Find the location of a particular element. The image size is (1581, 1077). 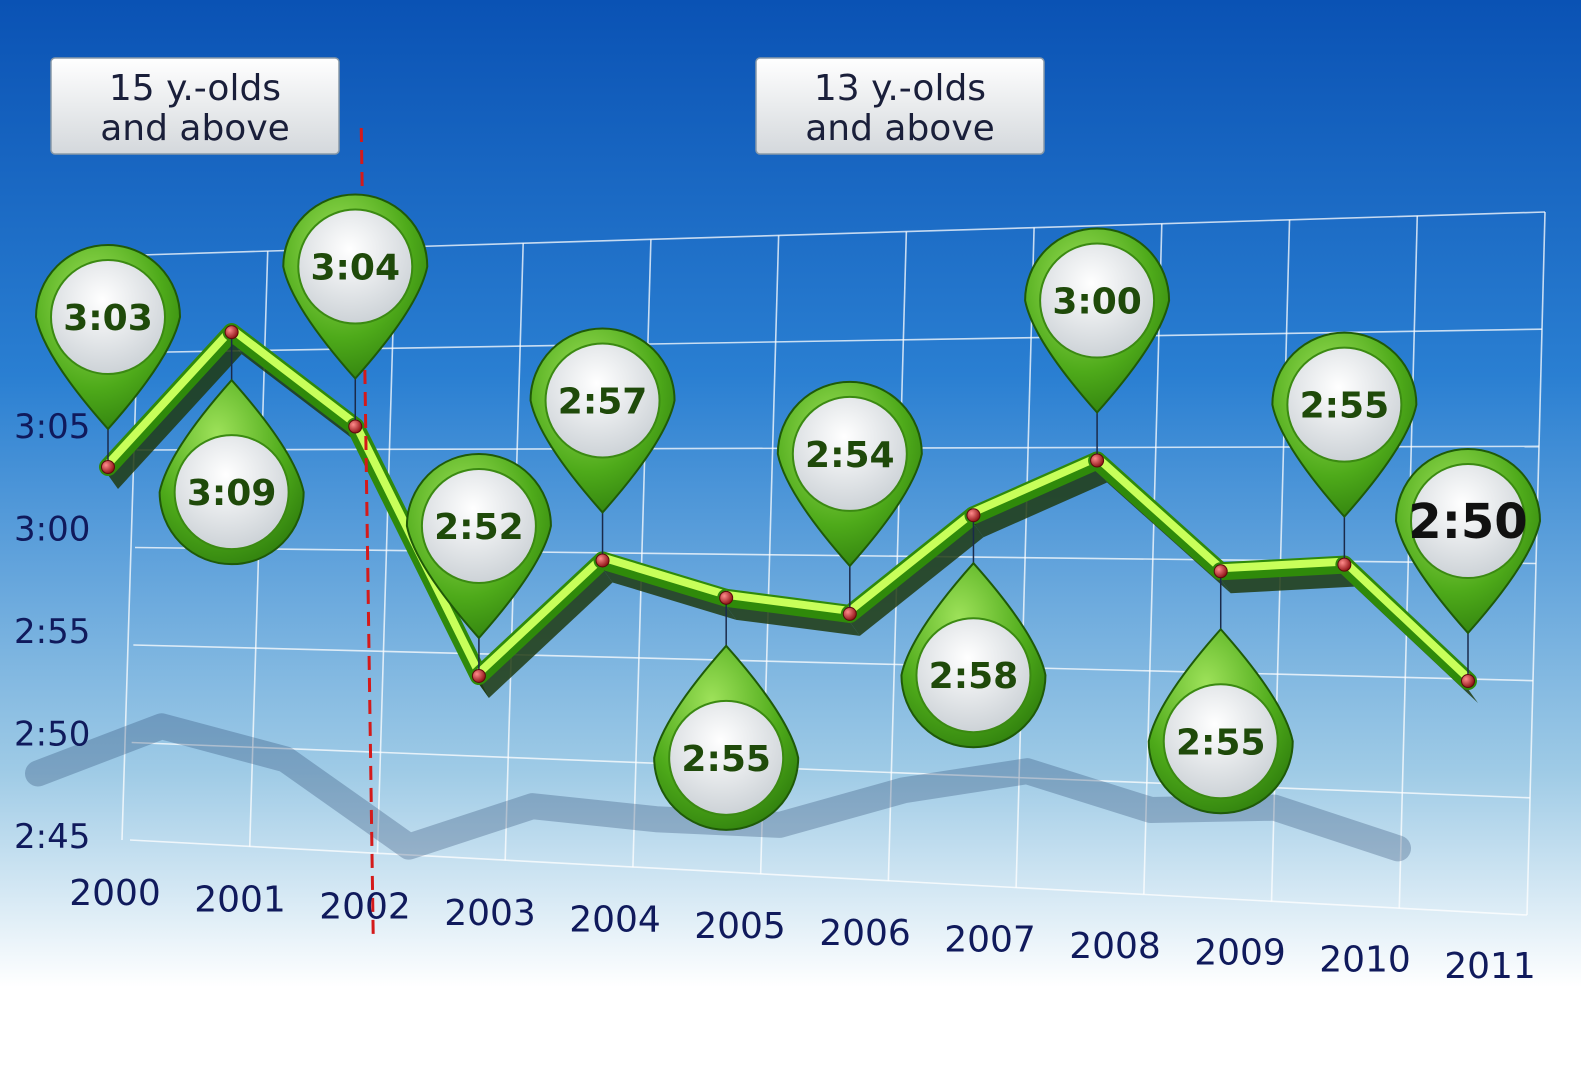

data-label: 3:04 is located at coordinates (355, 268).